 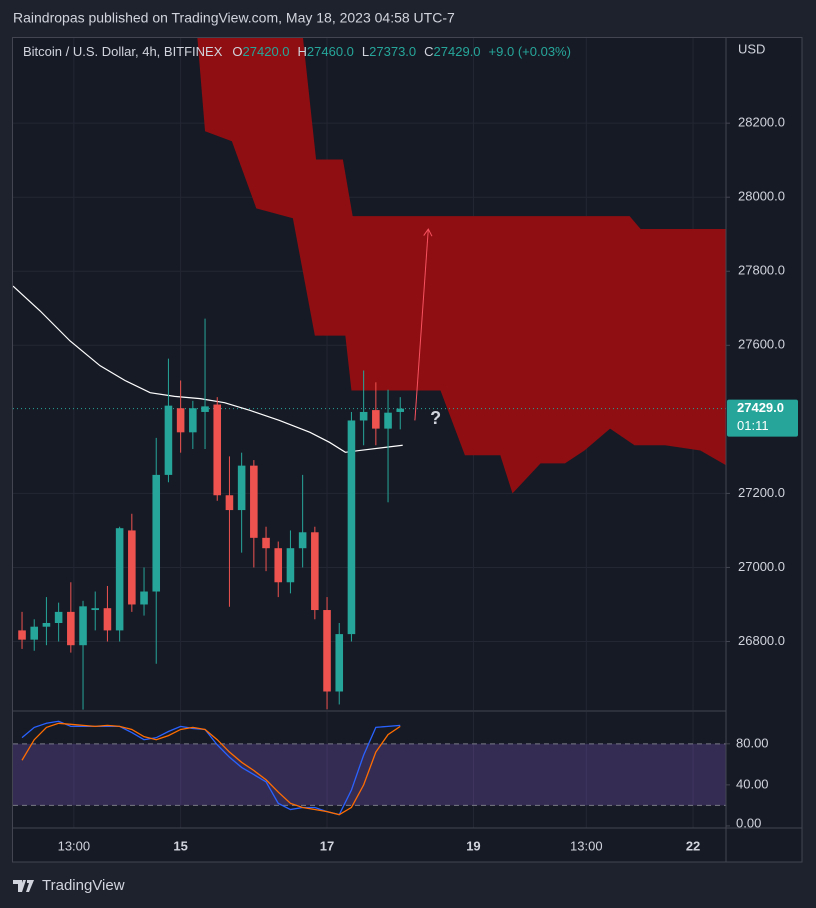 I want to click on legend-key: H, so click(x=302, y=51).